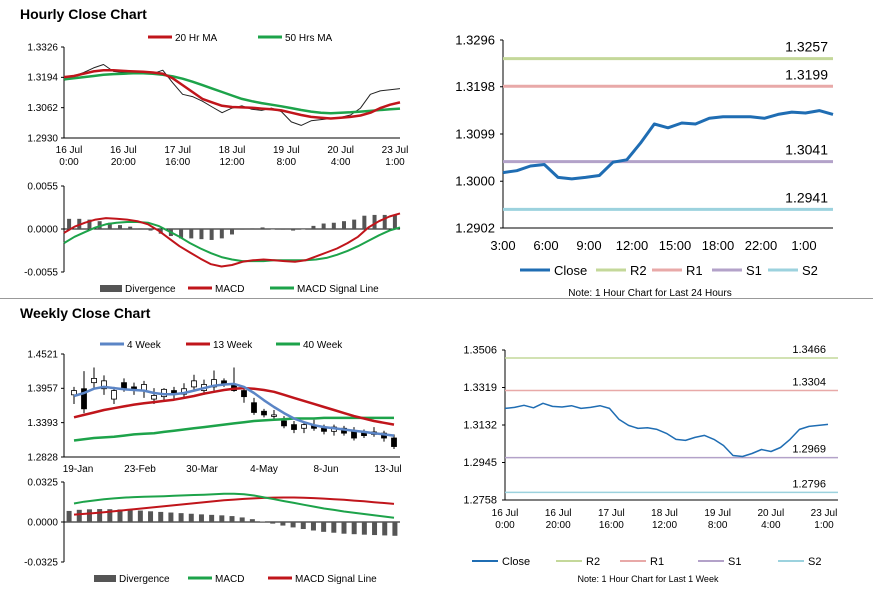 This screenshot has height=601, width=873. What do you see at coordinates (78, 469) in the screenshot?
I see `weekly-price-xtick-label: 19-Jan` at bounding box center [78, 469].